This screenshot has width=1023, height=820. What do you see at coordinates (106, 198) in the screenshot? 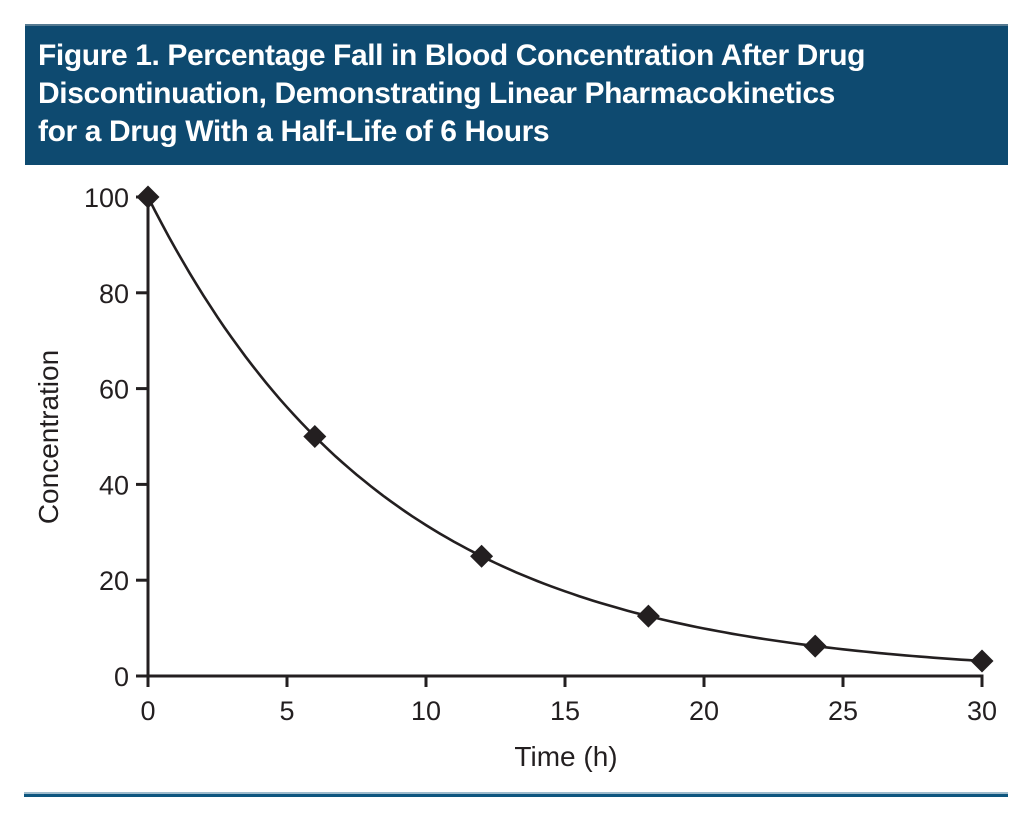
I see `y-tick-label: 100` at bounding box center [106, 198].